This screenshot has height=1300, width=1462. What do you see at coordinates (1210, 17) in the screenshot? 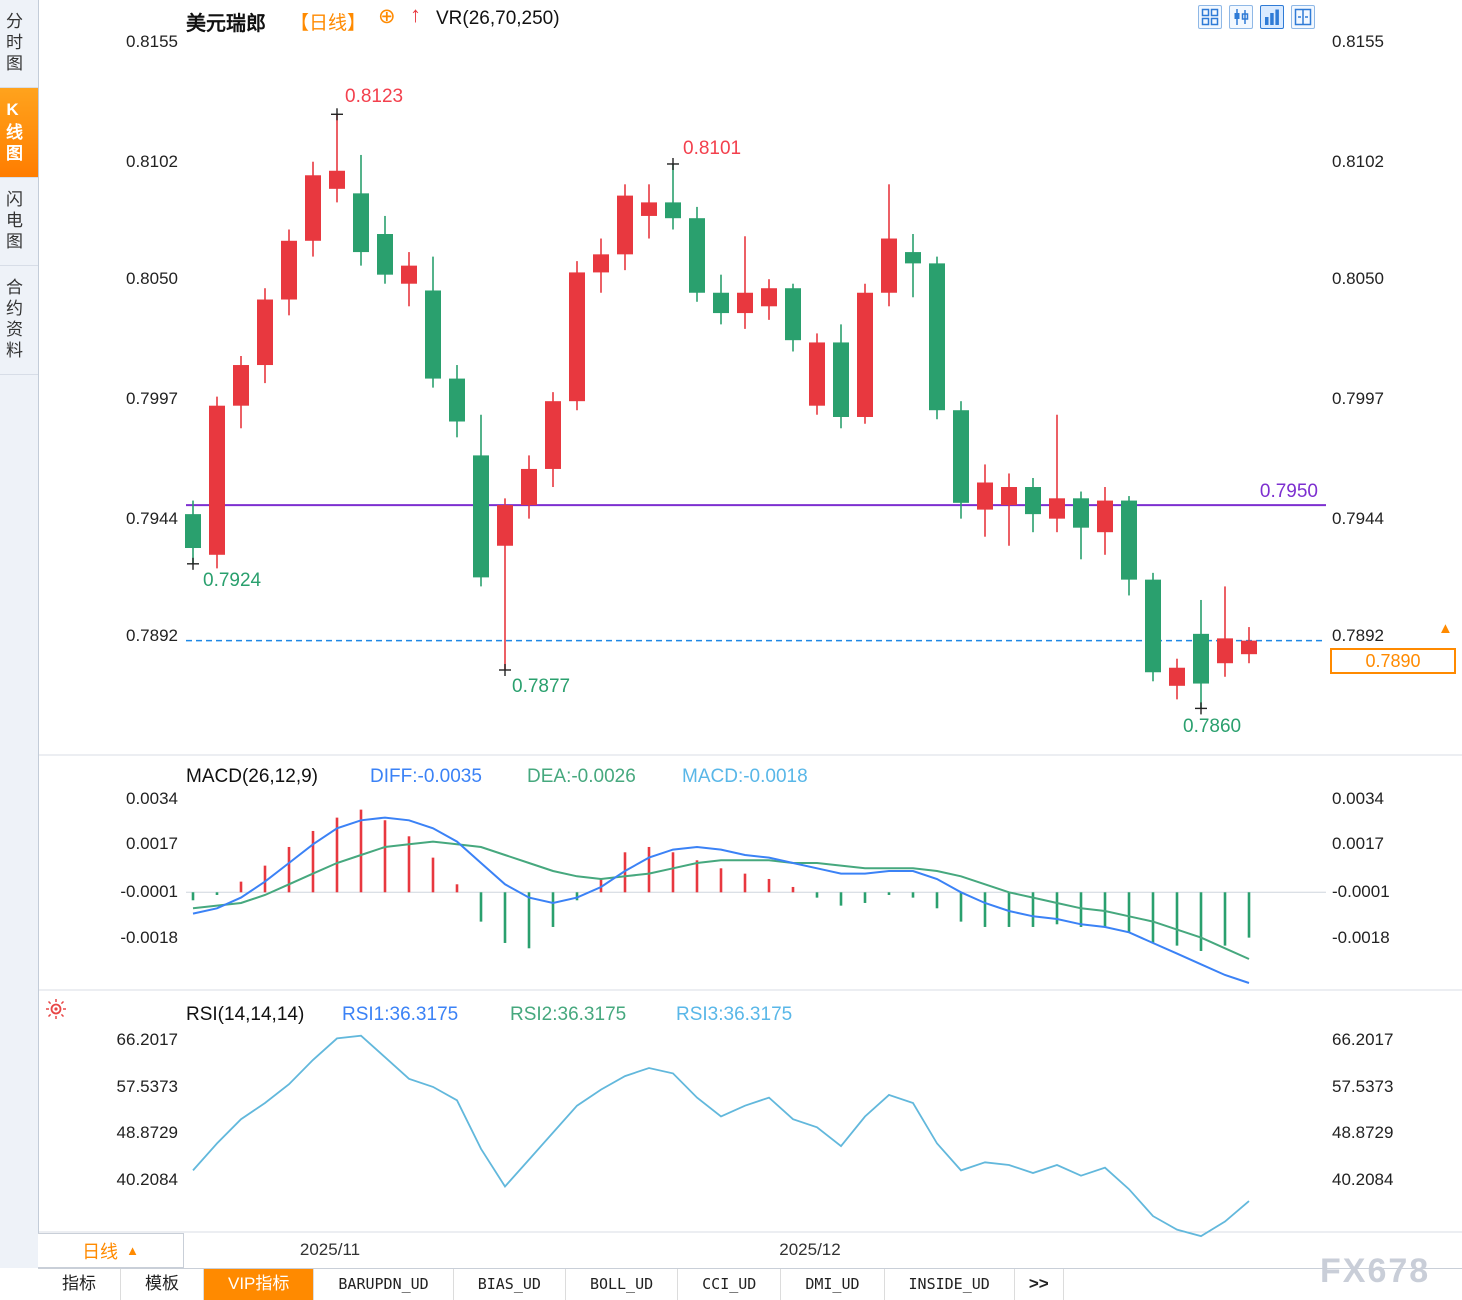
I see `grid-layout-icon` at bounding box center [1210, 17].